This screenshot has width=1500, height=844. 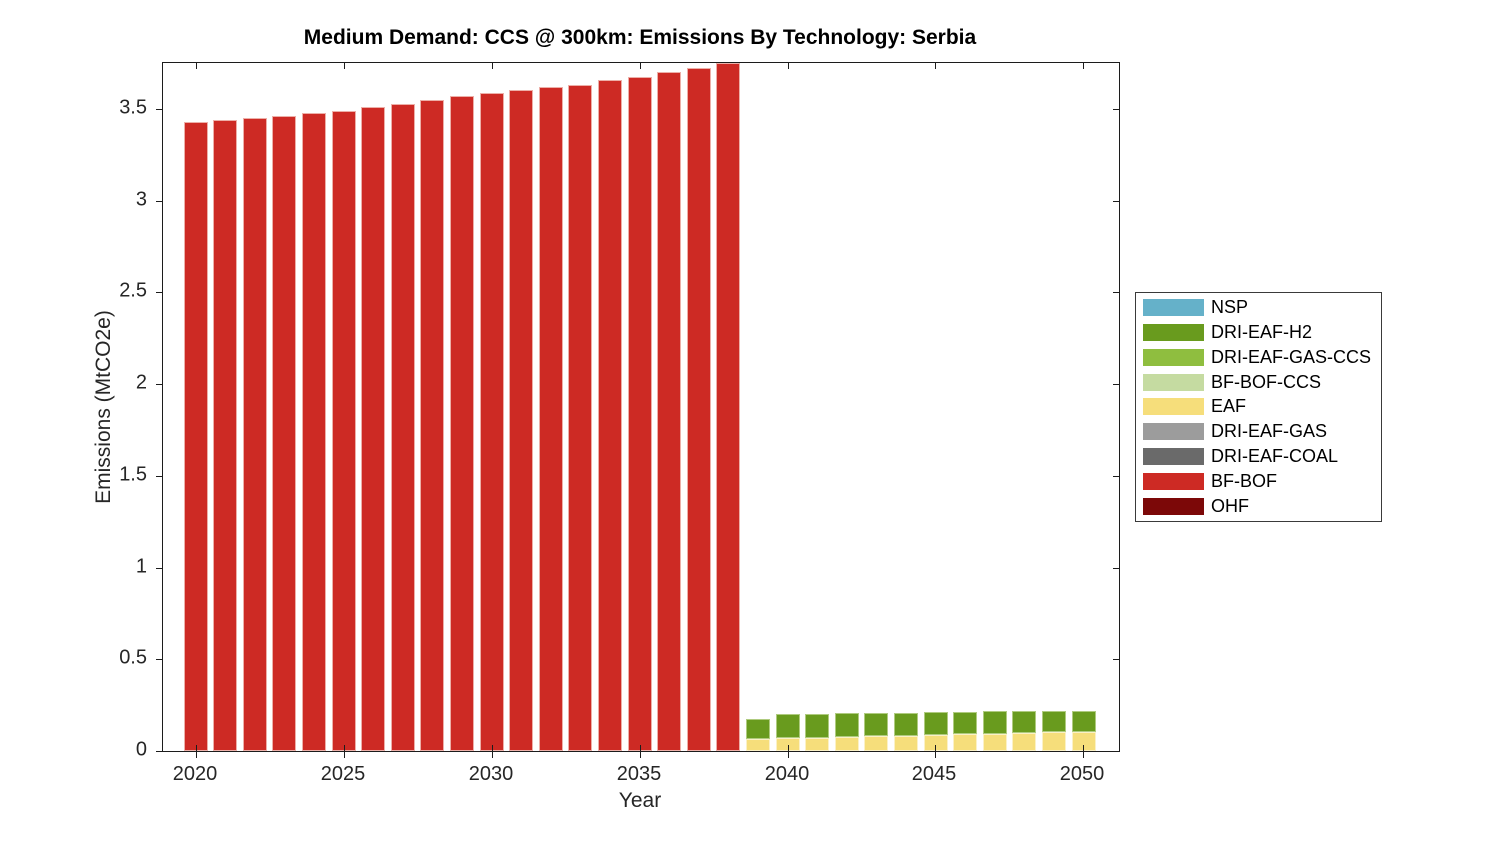 I want to click on bar-2042-EAF, so click(x=846, y=744).